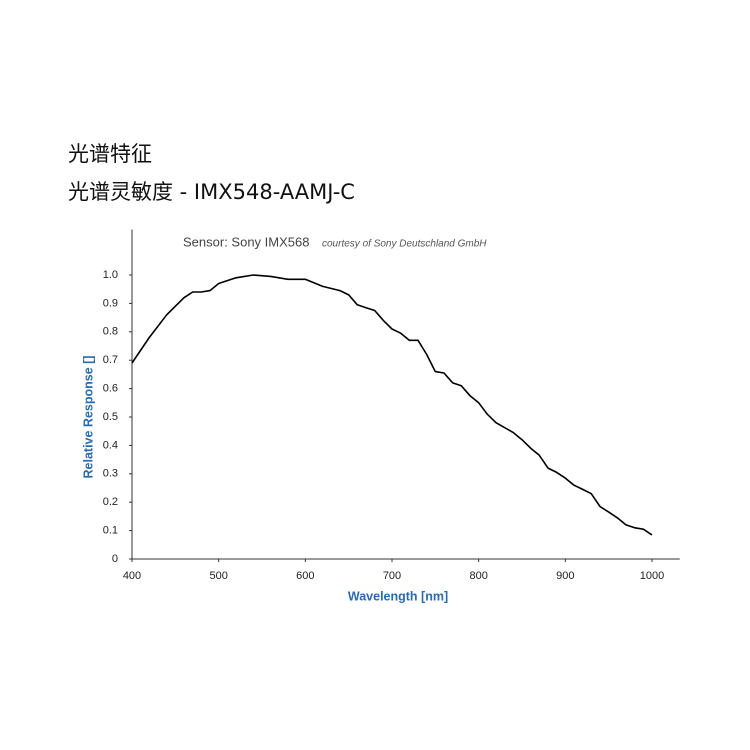 The width and height of the screenshot is (750, 750). Describe the element at coordinates (211, 192) in the screenshot. I see `page-subtitle: 光谱灵敏度 - IMX548-AAMJ-C` at that location.